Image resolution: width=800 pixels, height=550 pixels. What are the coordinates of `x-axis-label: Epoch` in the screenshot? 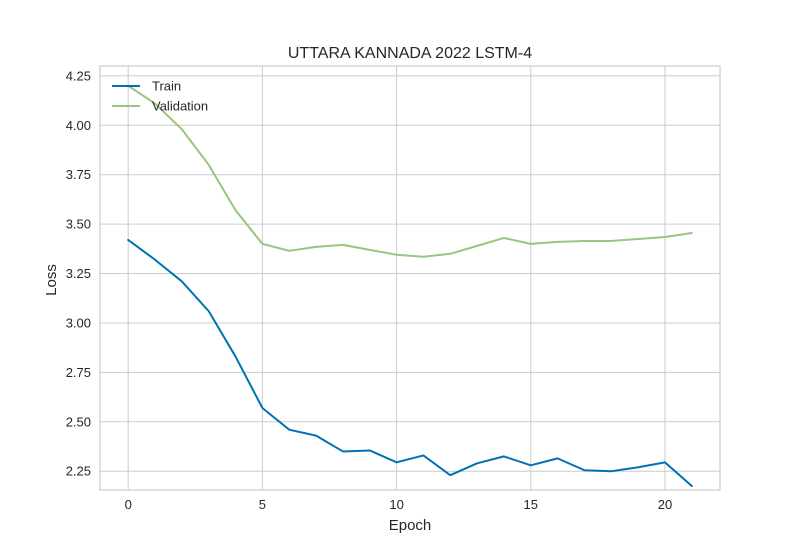 It's located at (410, 525).